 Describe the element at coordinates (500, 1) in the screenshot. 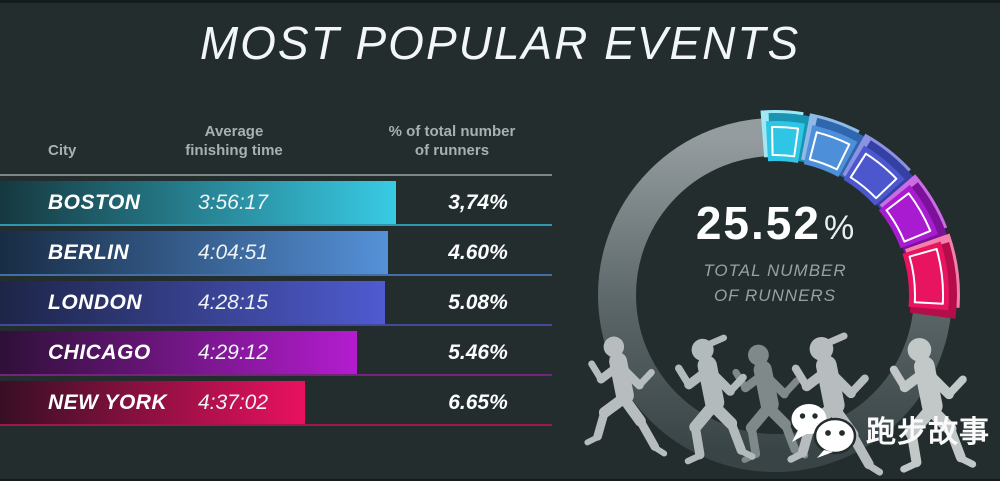

I see `top-edge-strip` at that location.